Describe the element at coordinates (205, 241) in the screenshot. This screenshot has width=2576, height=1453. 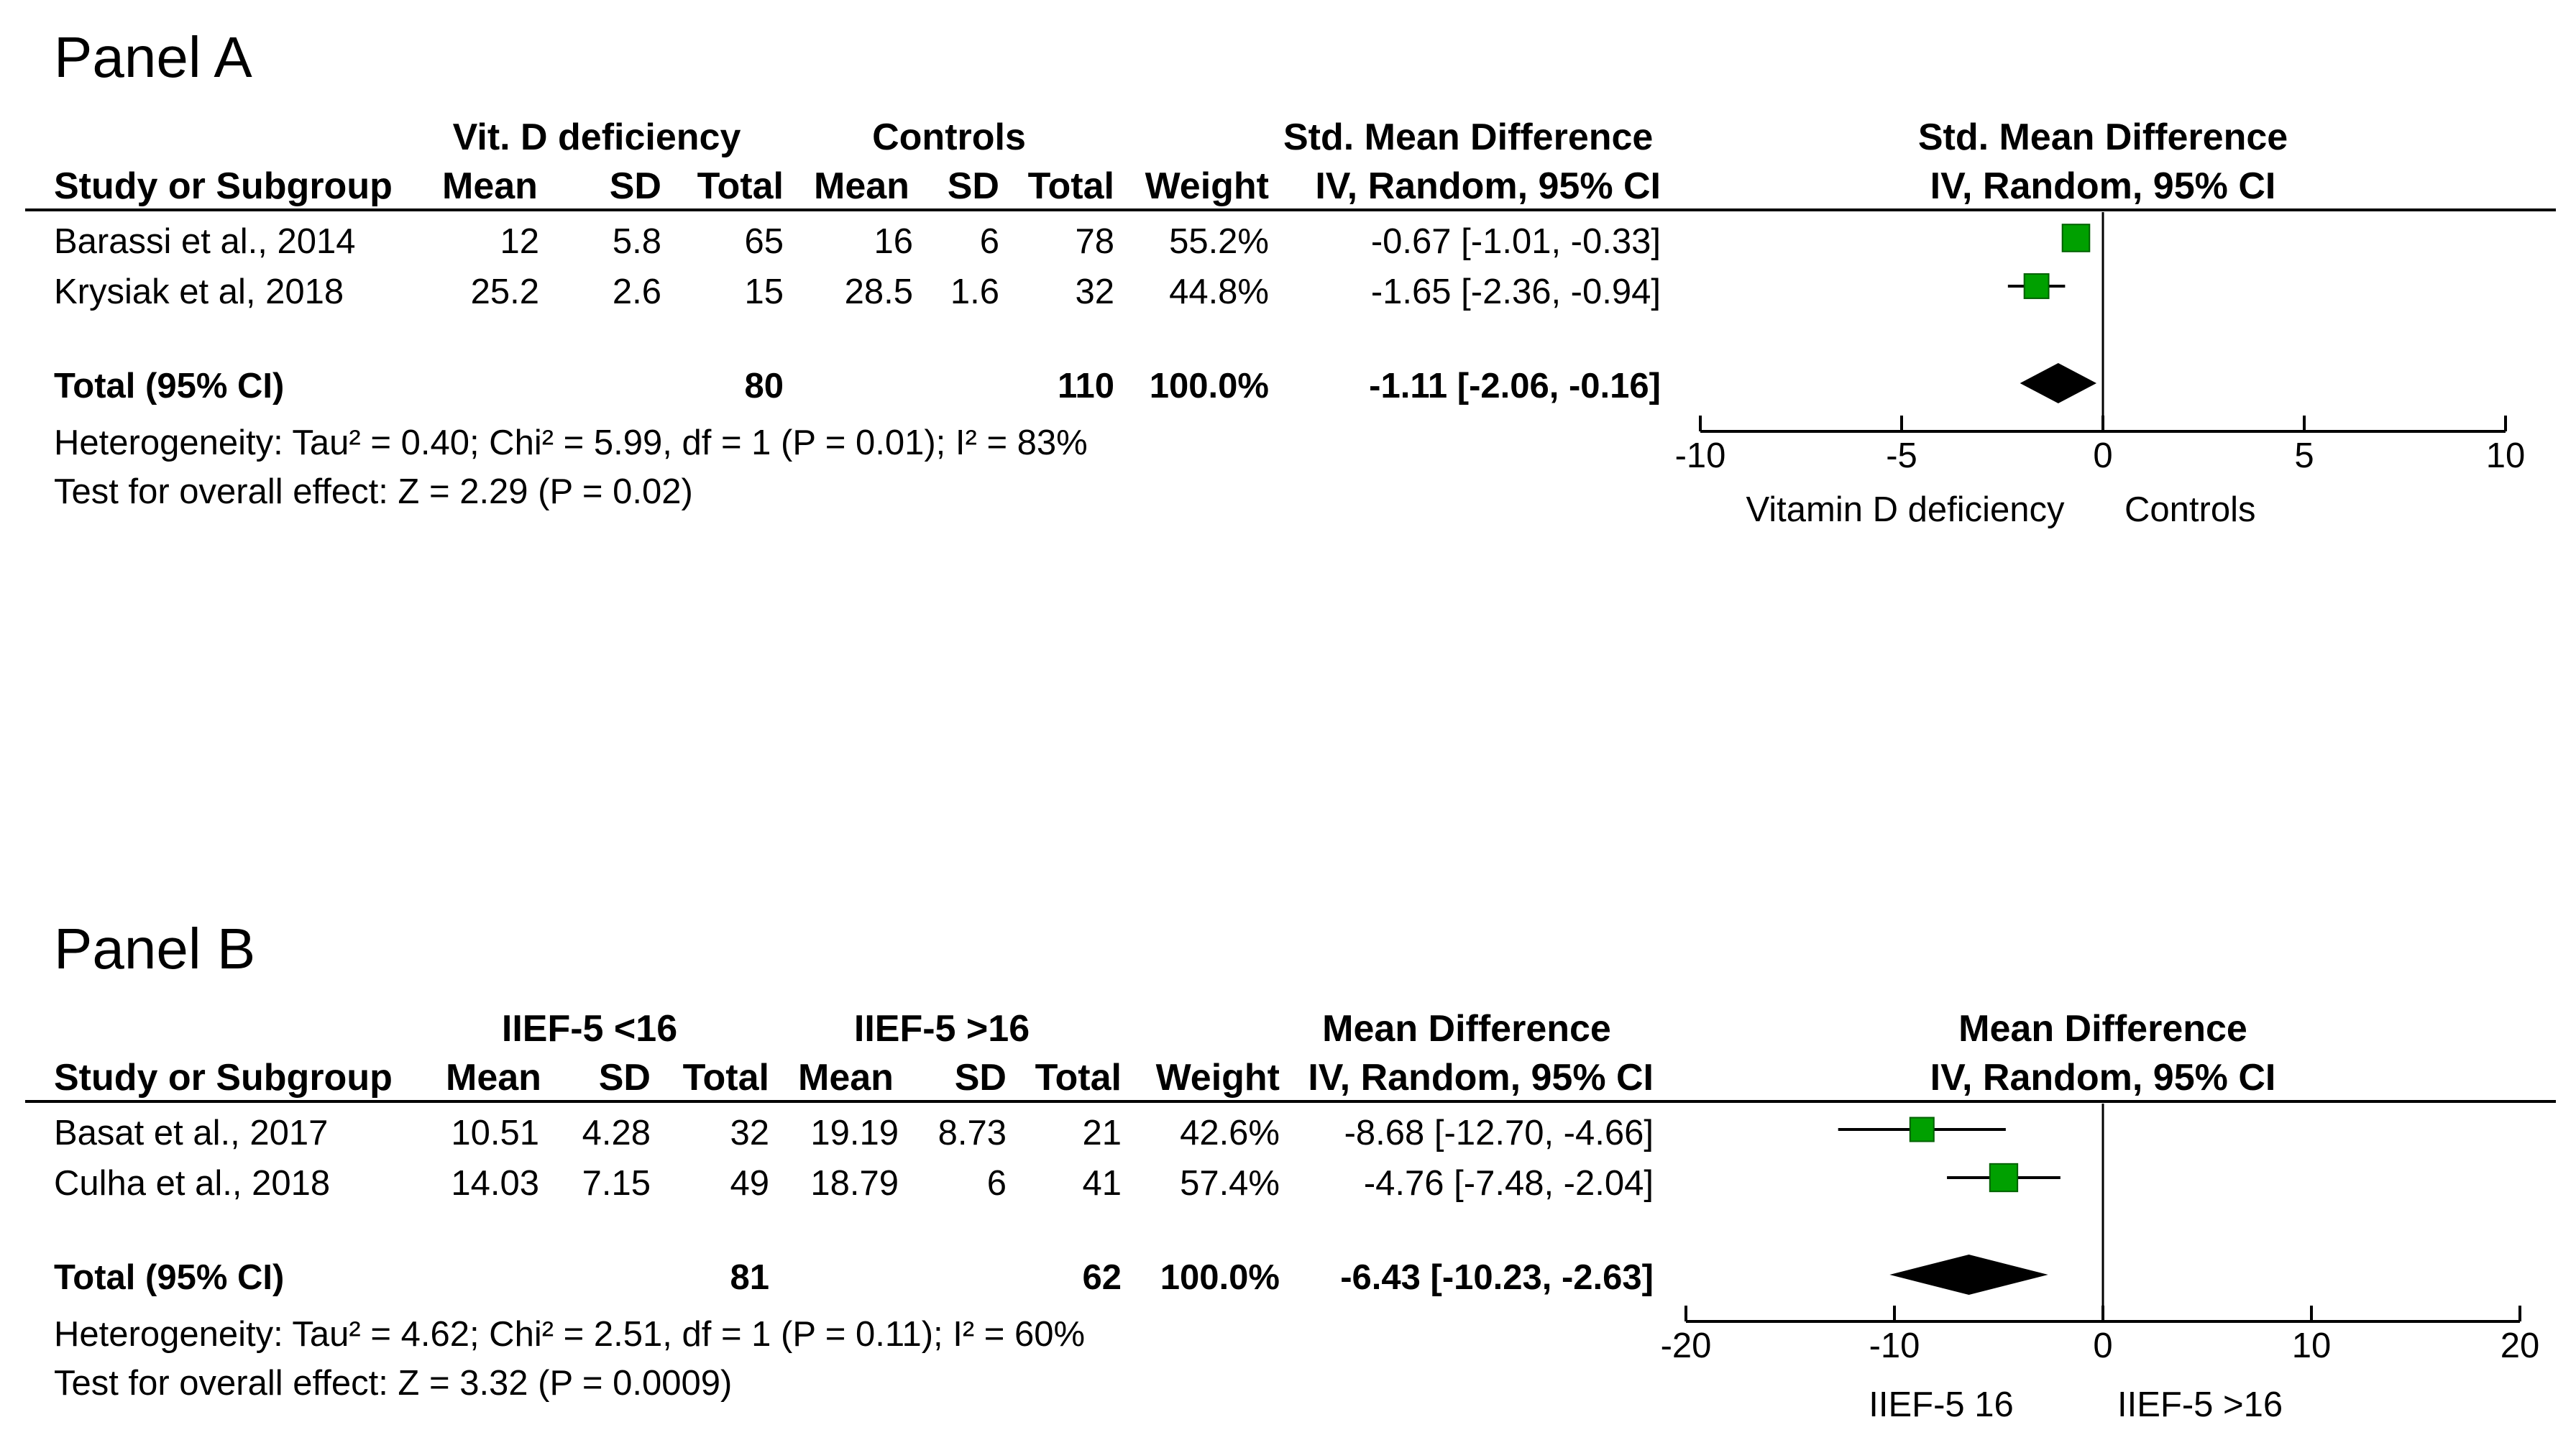
I see `study-name: Barassi et al., 2014` at that location.